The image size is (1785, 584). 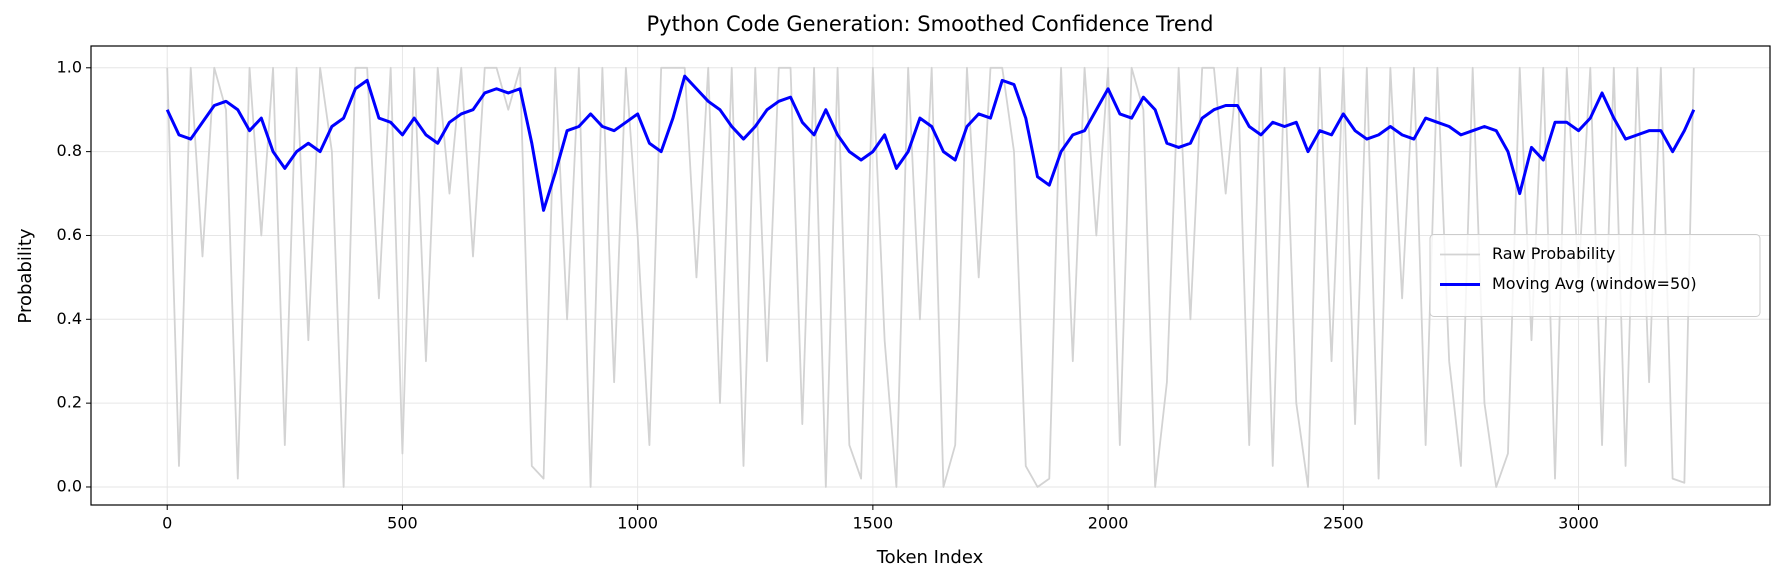 What do you see at coordinates (1343, 523) in the screenshot?
I see `x-tick-label: 2500` at bounding box center [1343, 523].